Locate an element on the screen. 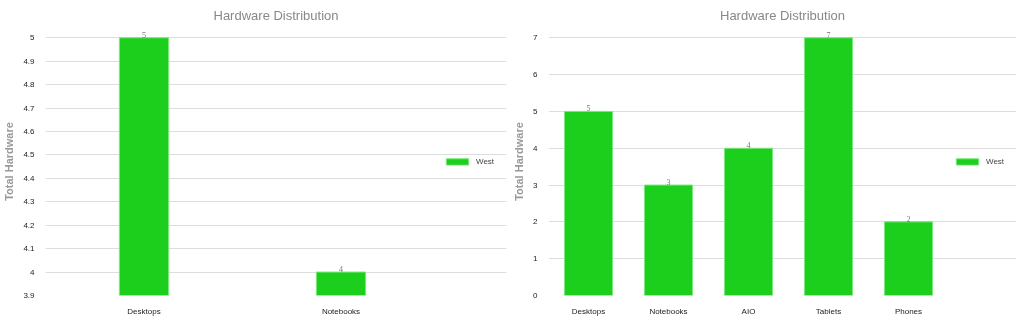 The image size is (1024, 324). y-tick-label: 2 is located at coordinates (536, 222).